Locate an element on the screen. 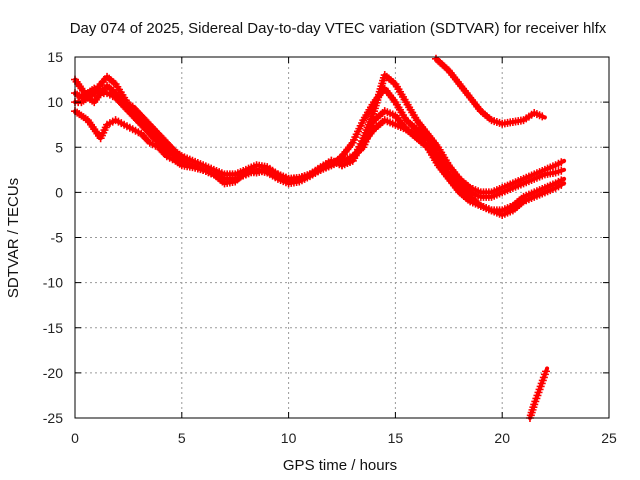  y-tick-label: 10 is located at coordinates (55, 102).